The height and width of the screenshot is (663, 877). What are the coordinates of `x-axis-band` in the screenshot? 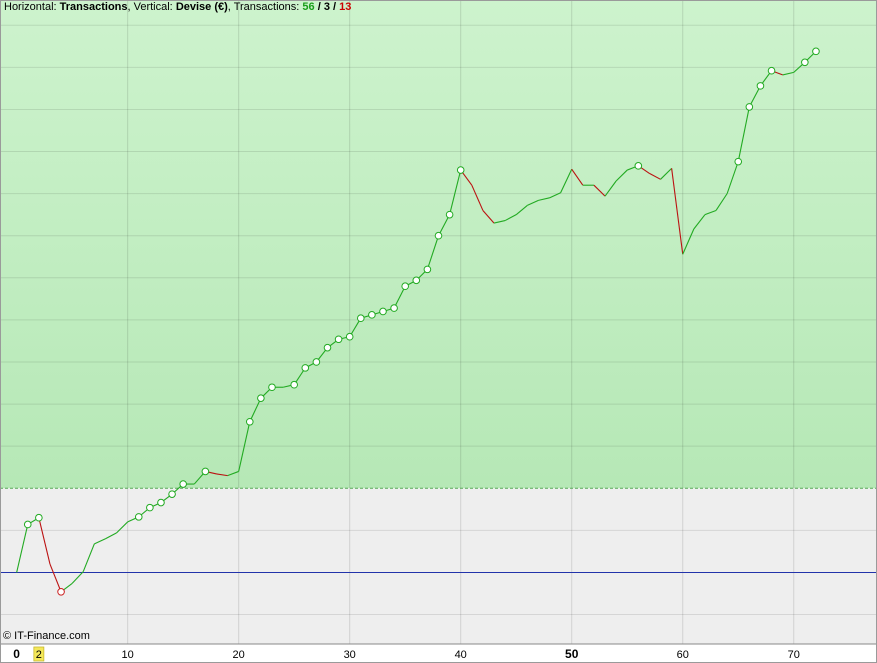 It's located at (438, 654).